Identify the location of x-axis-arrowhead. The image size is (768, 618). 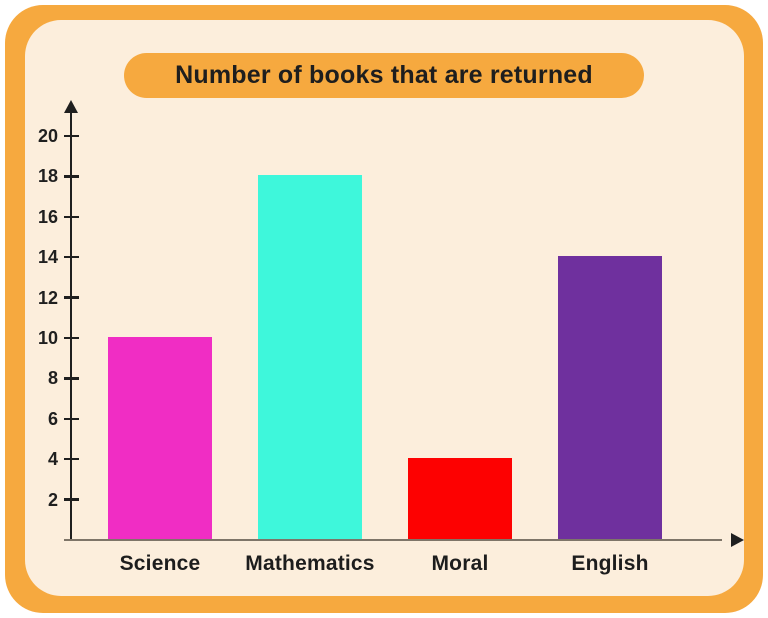
(737, 540).